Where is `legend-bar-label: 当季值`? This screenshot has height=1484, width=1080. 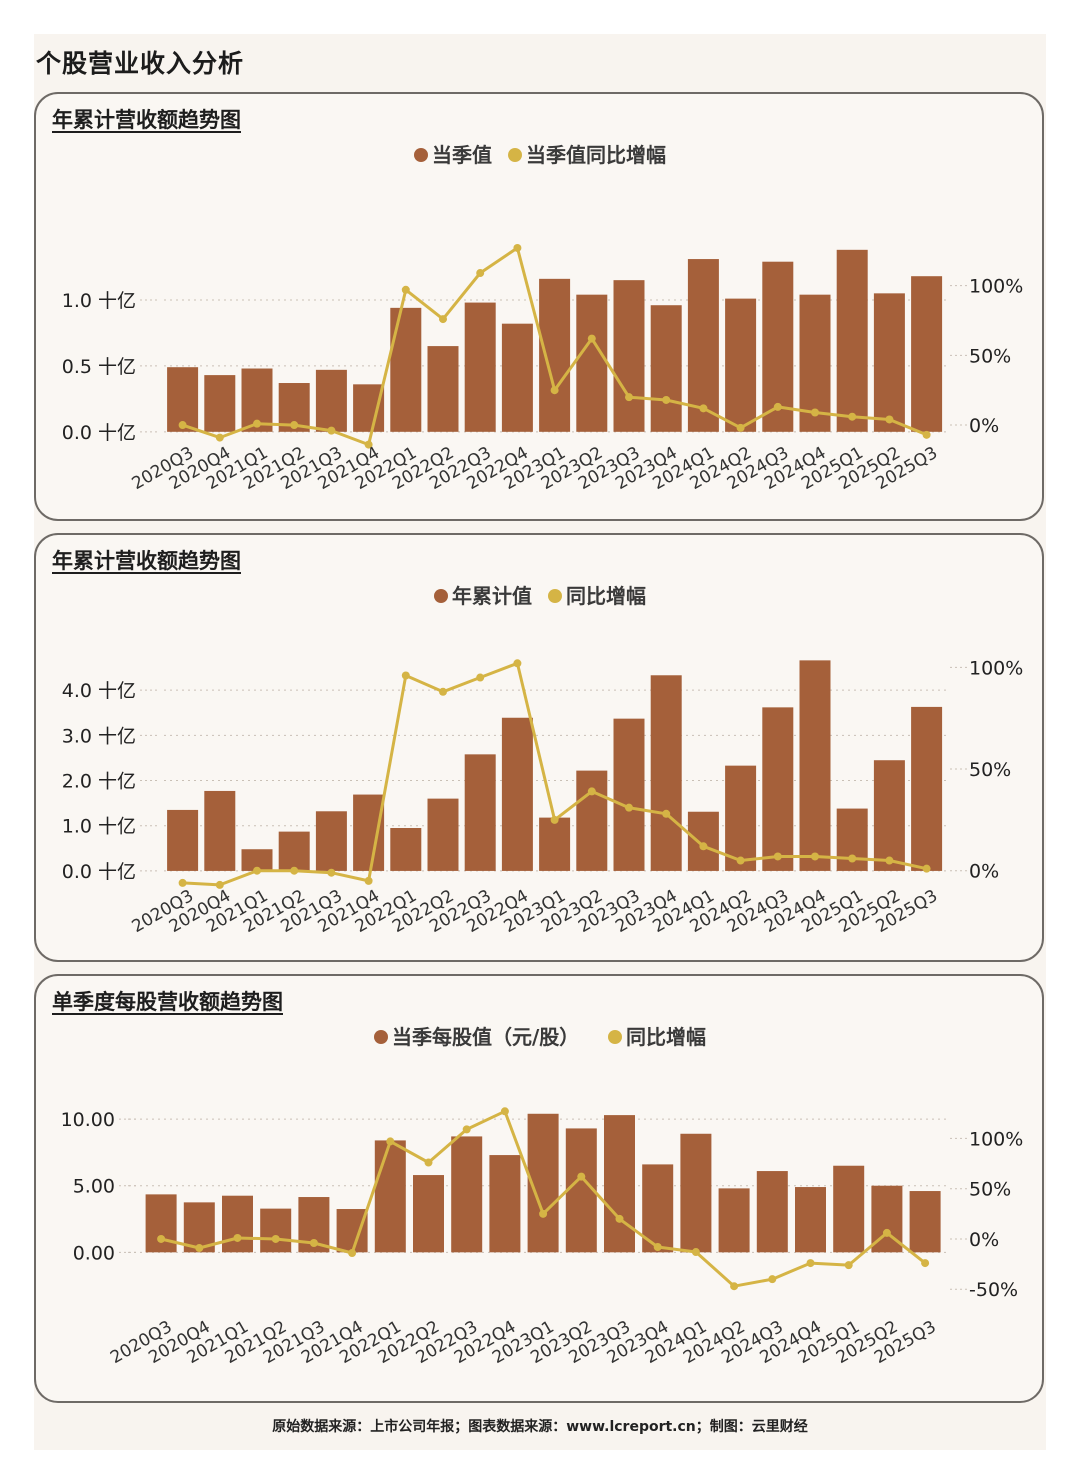
legend-bar-label: 当季值 is located at coordinates (462, 155).